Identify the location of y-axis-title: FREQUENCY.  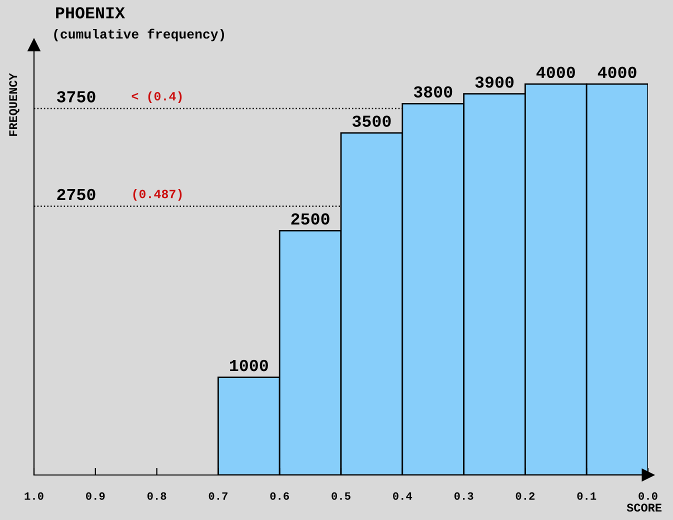
(14, 104).